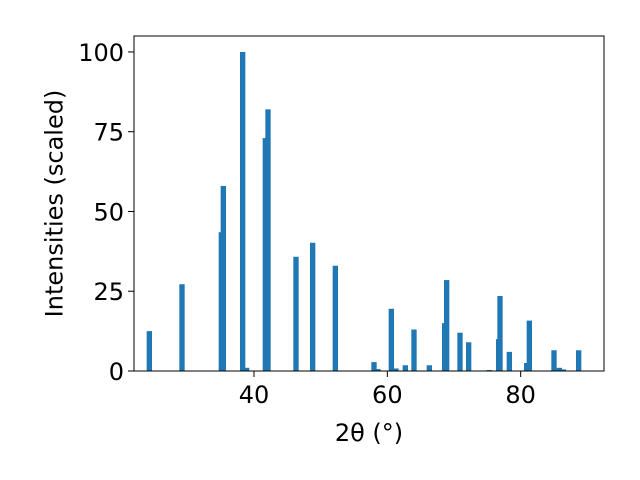  Describe the element at coordinates (116, 372) in the screenshot. I see `y-tick-label: 0` at that location.